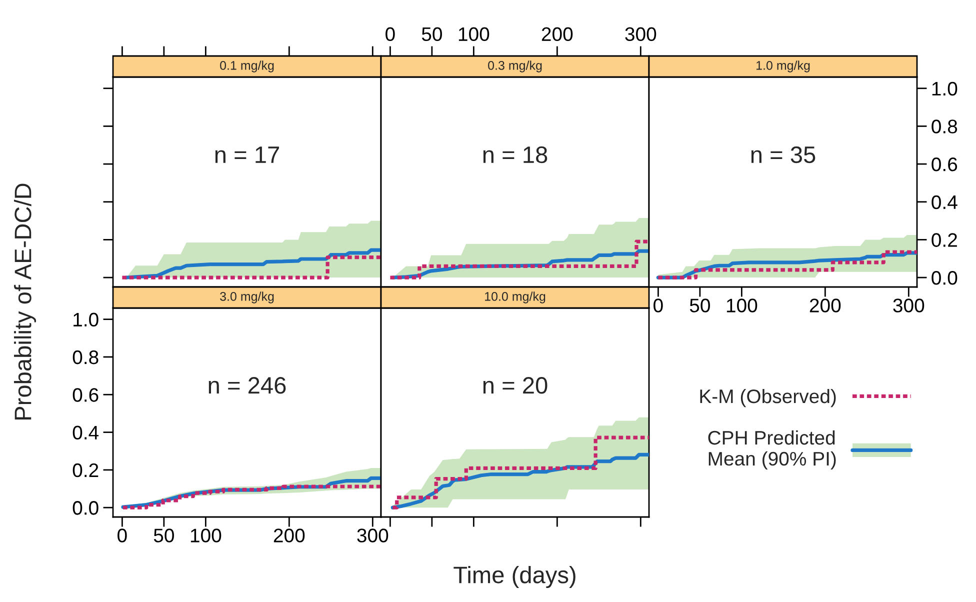  I want to click on legend-label: CPH Predicted Mean (90% PI), so click(772, 450).